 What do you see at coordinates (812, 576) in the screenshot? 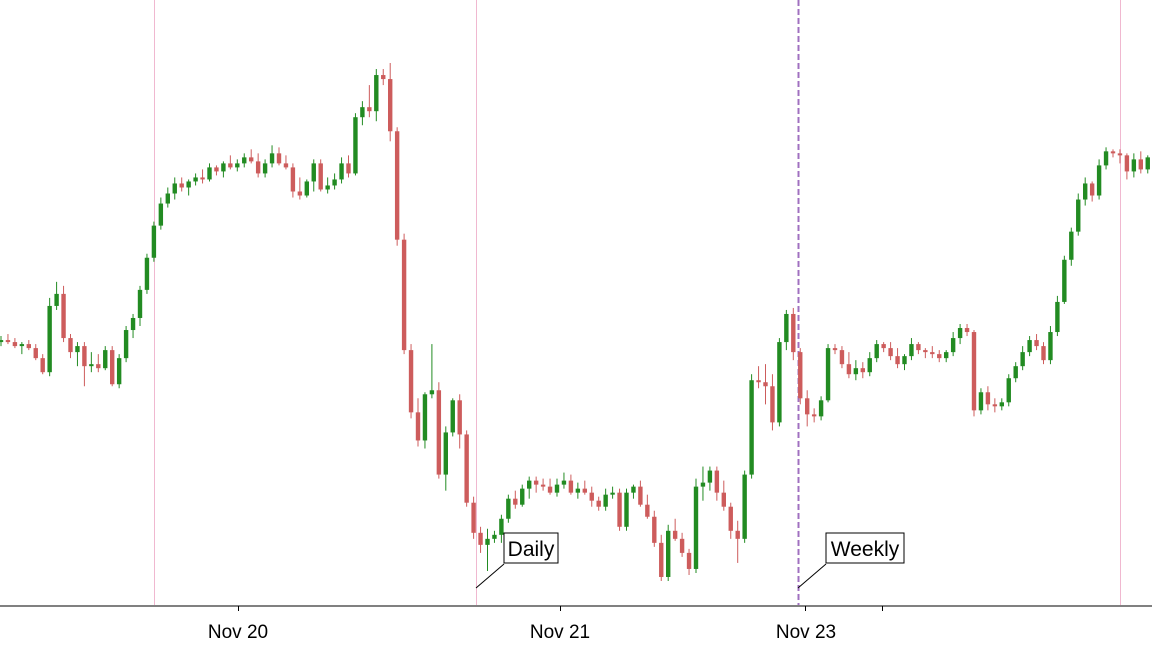
I see `weekly-callout-leader` at bounding box center [812, 576].